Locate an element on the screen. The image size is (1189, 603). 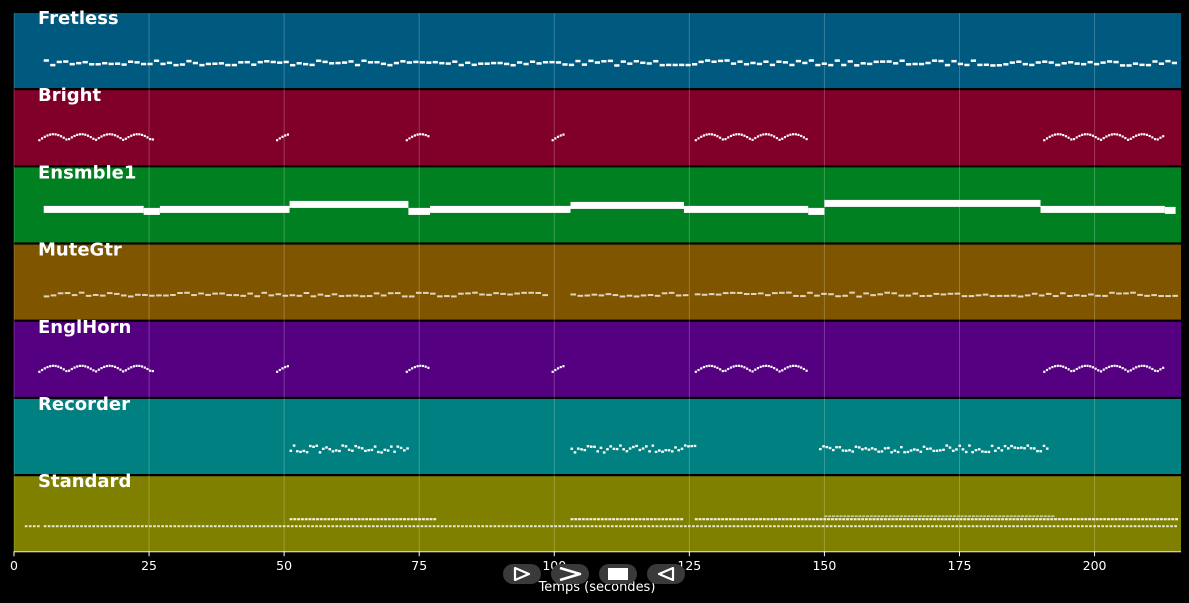
play-button is located at coordinates (522, 574).